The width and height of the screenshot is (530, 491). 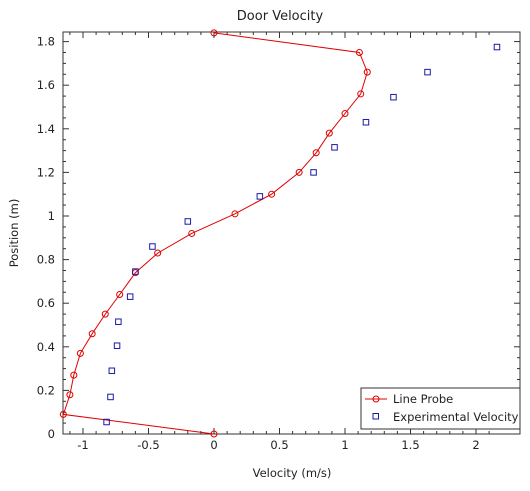 I want to click on y-tick-label: 0.8, so click(x=46, y=260).